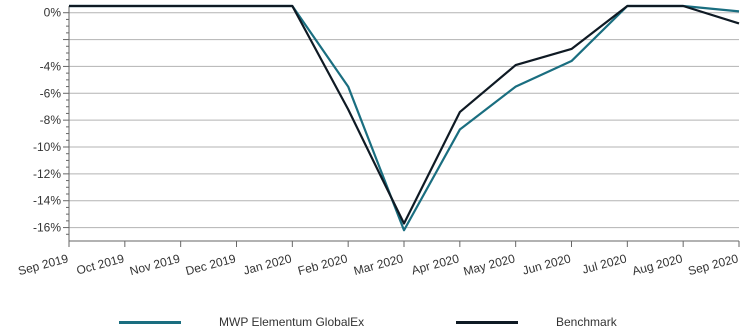 The width and height of the screenshot is (743, 332). I want to click on x-tick-label-5: Feb 2020, so click(322, 264).